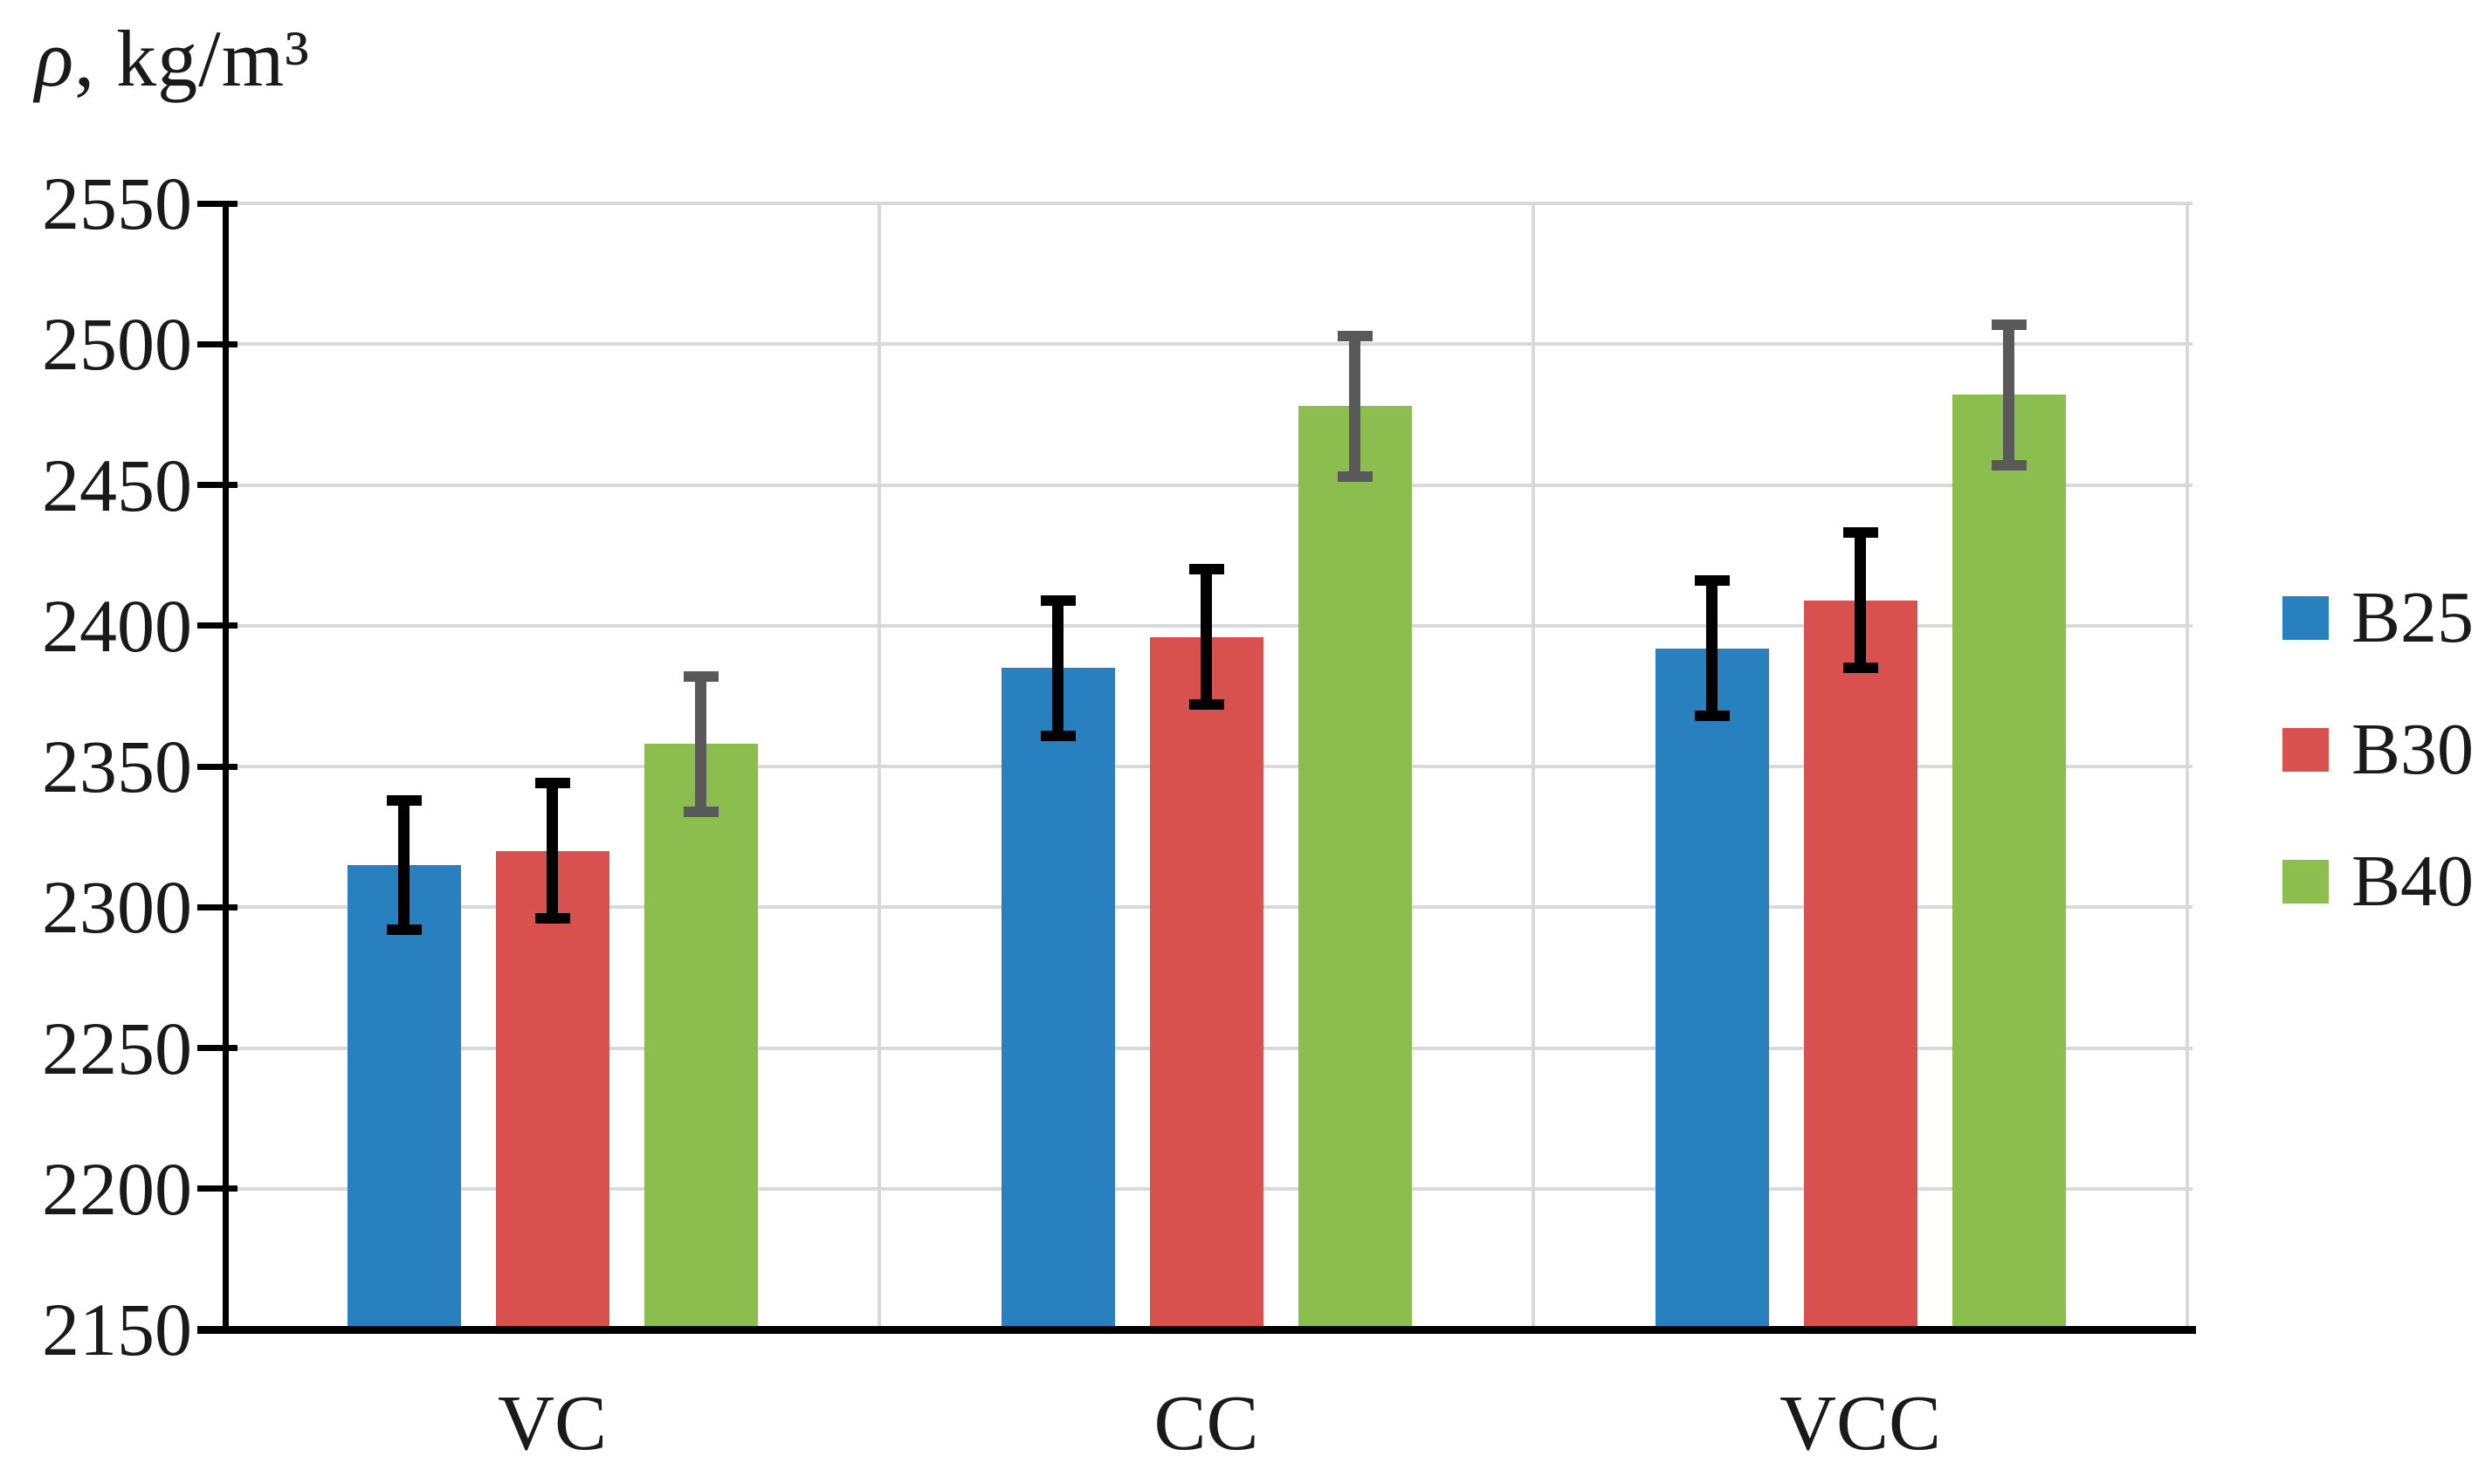  What do you see at coordinates (701, 812) in the screenshot?
I see `error-cap-bottom-VC-B40` at bounding box center [701, 812].